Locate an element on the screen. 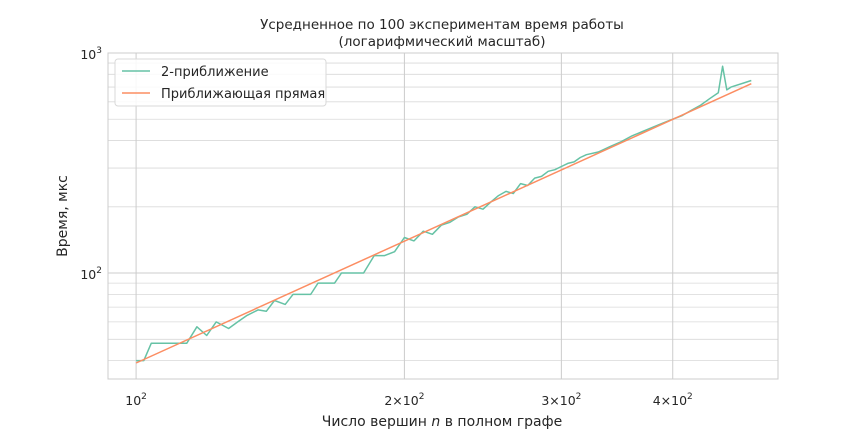 The image size is (864, 432). x-axis-label: Число вершин n в полном графе is located at coordinates (442, 422).